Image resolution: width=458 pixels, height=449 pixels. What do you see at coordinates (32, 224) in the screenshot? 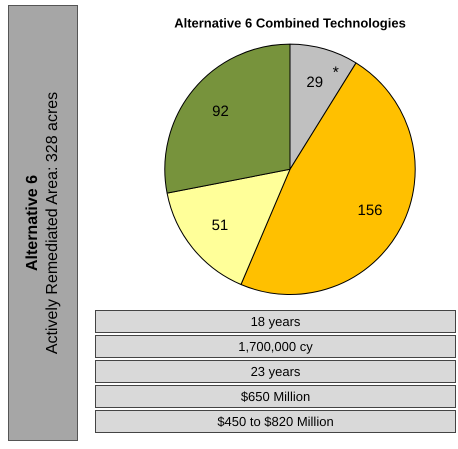
I see `text: Alternative 6` at bounding box center [32, 224].